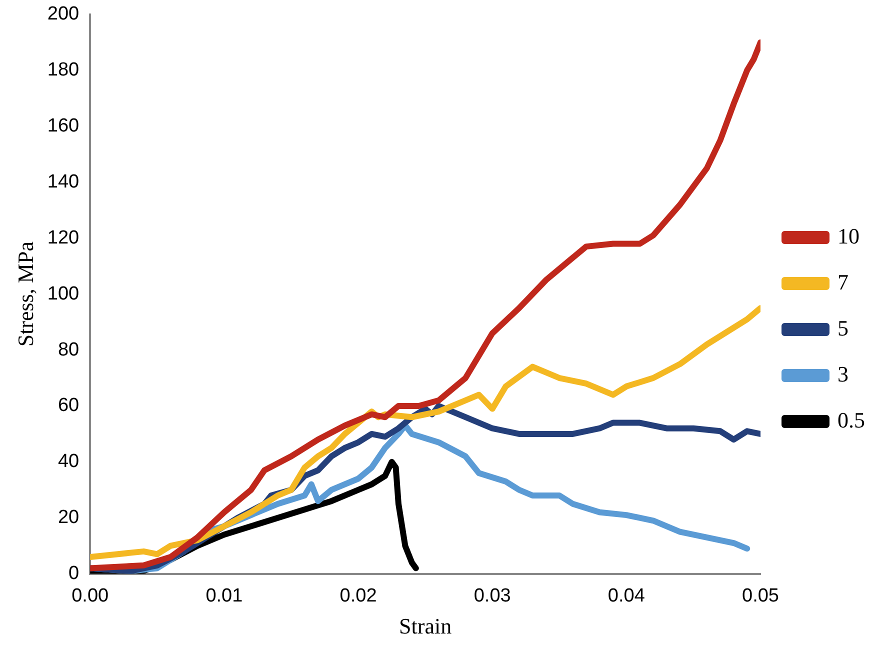 The image size is (885, 655). What do you see at coordinates (63, 126) in the screenshot?
I see `y-tick-label: 160` at bounding box center [63, 126].